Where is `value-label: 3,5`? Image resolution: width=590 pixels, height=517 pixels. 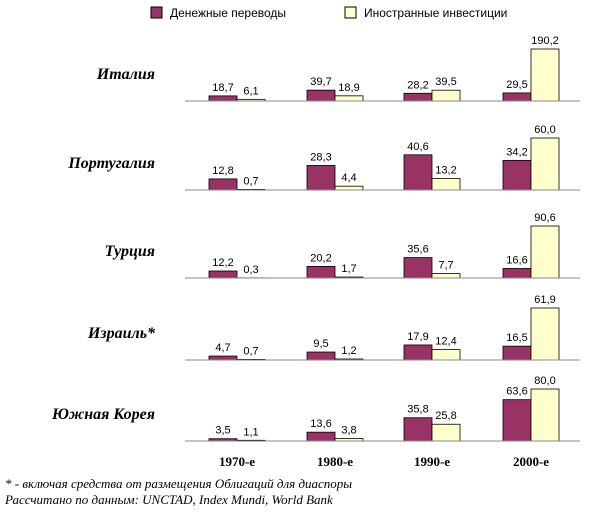
value-label: 3,5 is located at coordinates (222, 431).